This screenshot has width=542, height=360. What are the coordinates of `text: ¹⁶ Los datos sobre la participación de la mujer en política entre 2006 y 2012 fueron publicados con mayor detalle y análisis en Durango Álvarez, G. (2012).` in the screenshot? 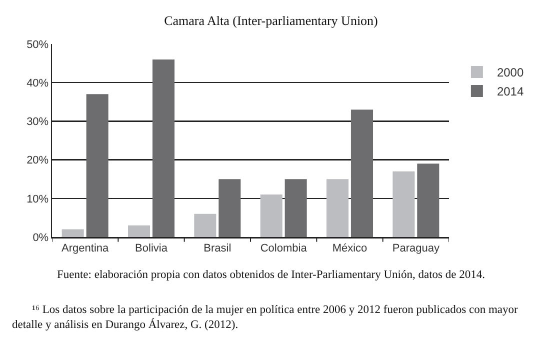 It's located at (265, 318).